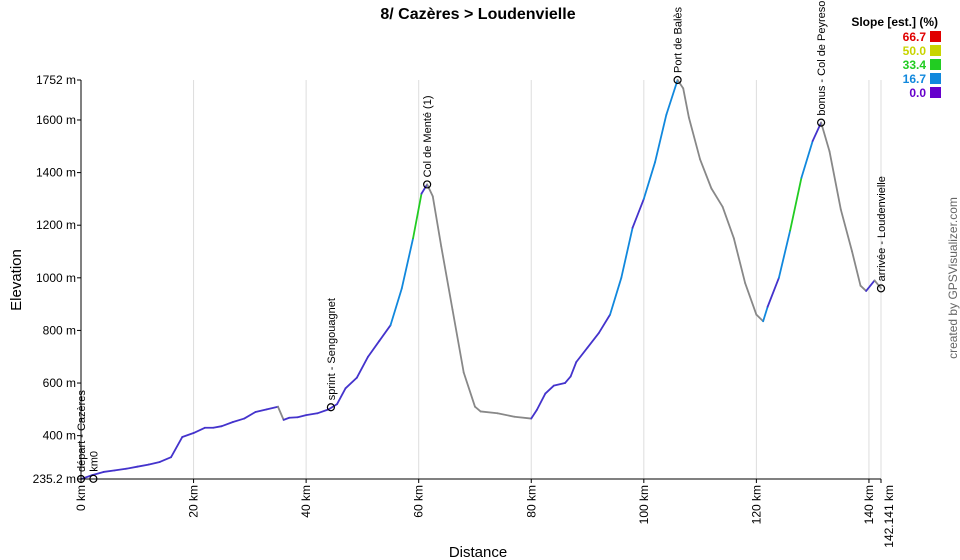 Image resolution: width=960 pixels, height=560 pixels. What do you see at coordinates (889, 516) in the screenshot?
I see `x-tick-label: 142.141 km` at bounding box center [889, 516].